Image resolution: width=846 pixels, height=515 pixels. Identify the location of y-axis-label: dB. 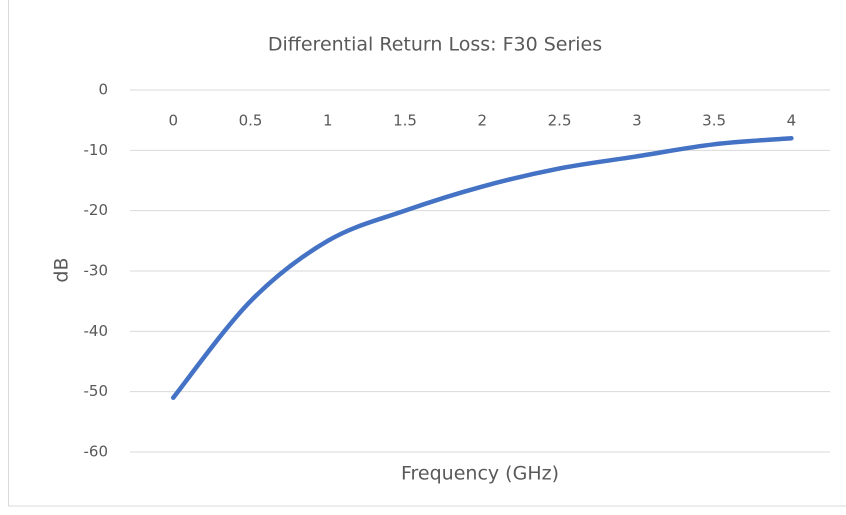
(62, 269).